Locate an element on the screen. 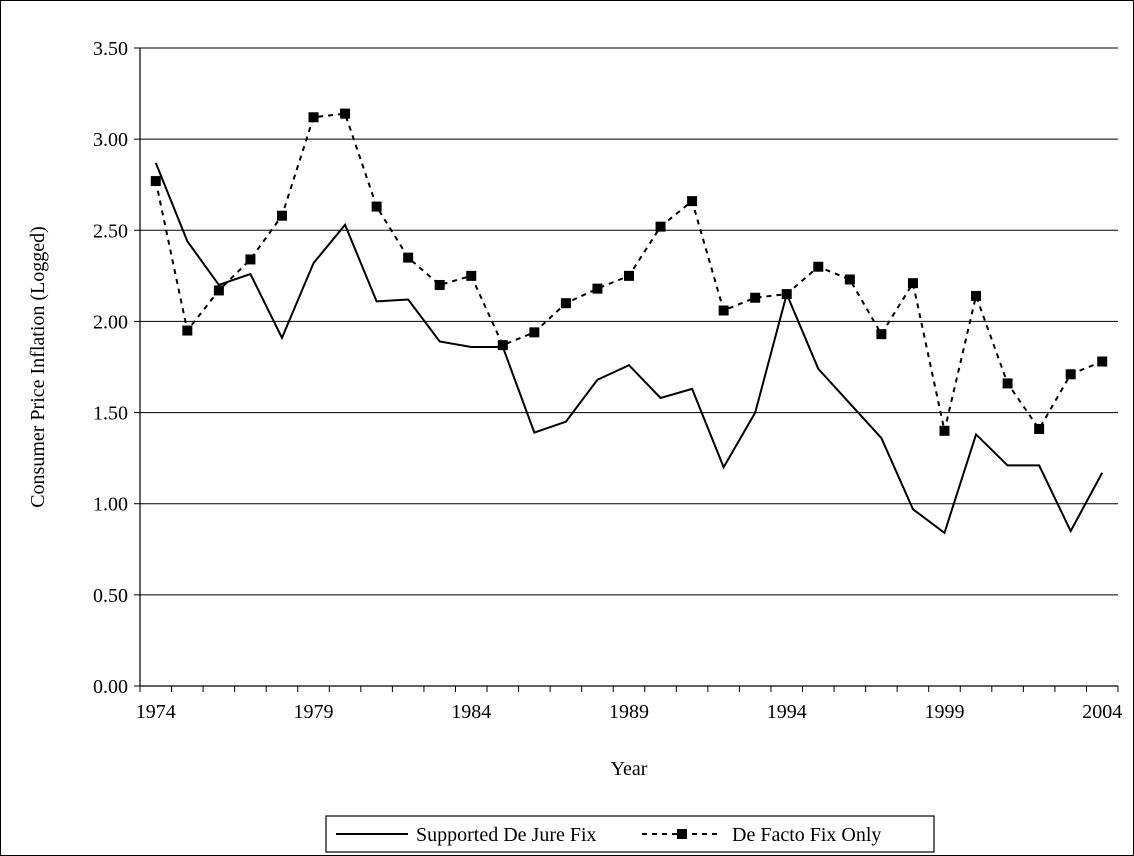  y-tick-label: 2.00 is located at coordinates (110, 322).